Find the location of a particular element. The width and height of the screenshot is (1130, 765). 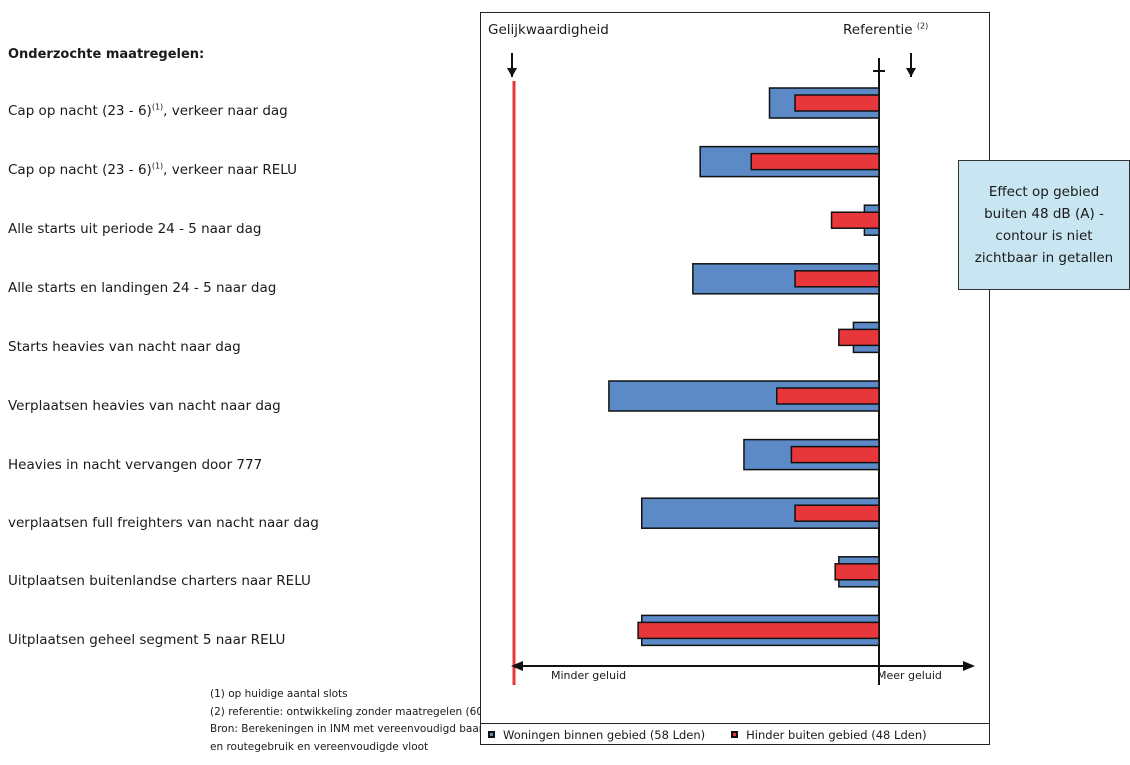

legend-item-hinder: Hinder buiten gebied (48 Lden) is located at coordinates (829, 734).